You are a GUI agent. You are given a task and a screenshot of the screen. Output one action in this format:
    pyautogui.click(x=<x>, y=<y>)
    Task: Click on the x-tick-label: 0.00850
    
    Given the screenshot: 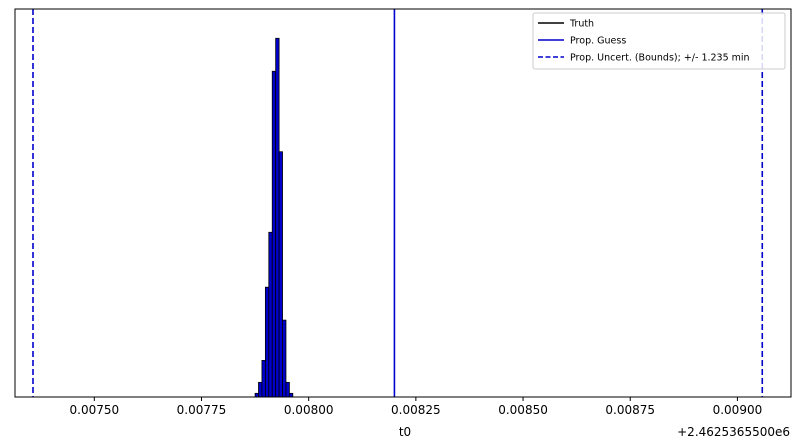 What is the action you would take?
    pyautogui.click(x=523, y=410)
    